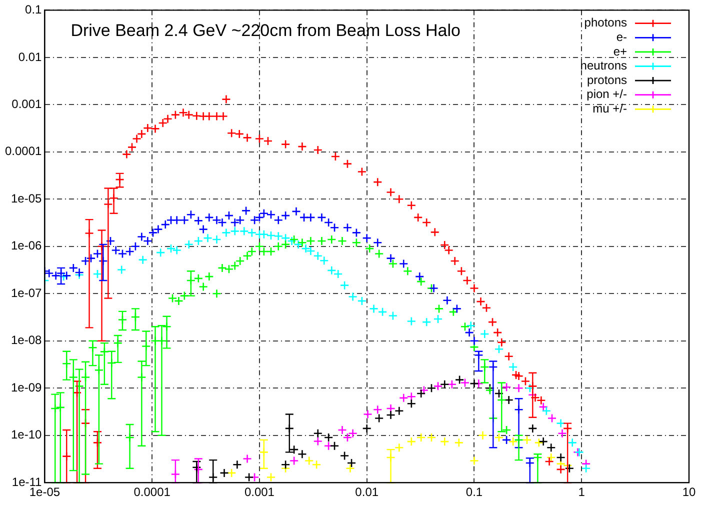 The width and height of the screenshot is (701, 505). What do you see at coordinates (474, 492) in the screenshot?
I see `x-tick-label: 0.1` at bounding box center [474, 492].